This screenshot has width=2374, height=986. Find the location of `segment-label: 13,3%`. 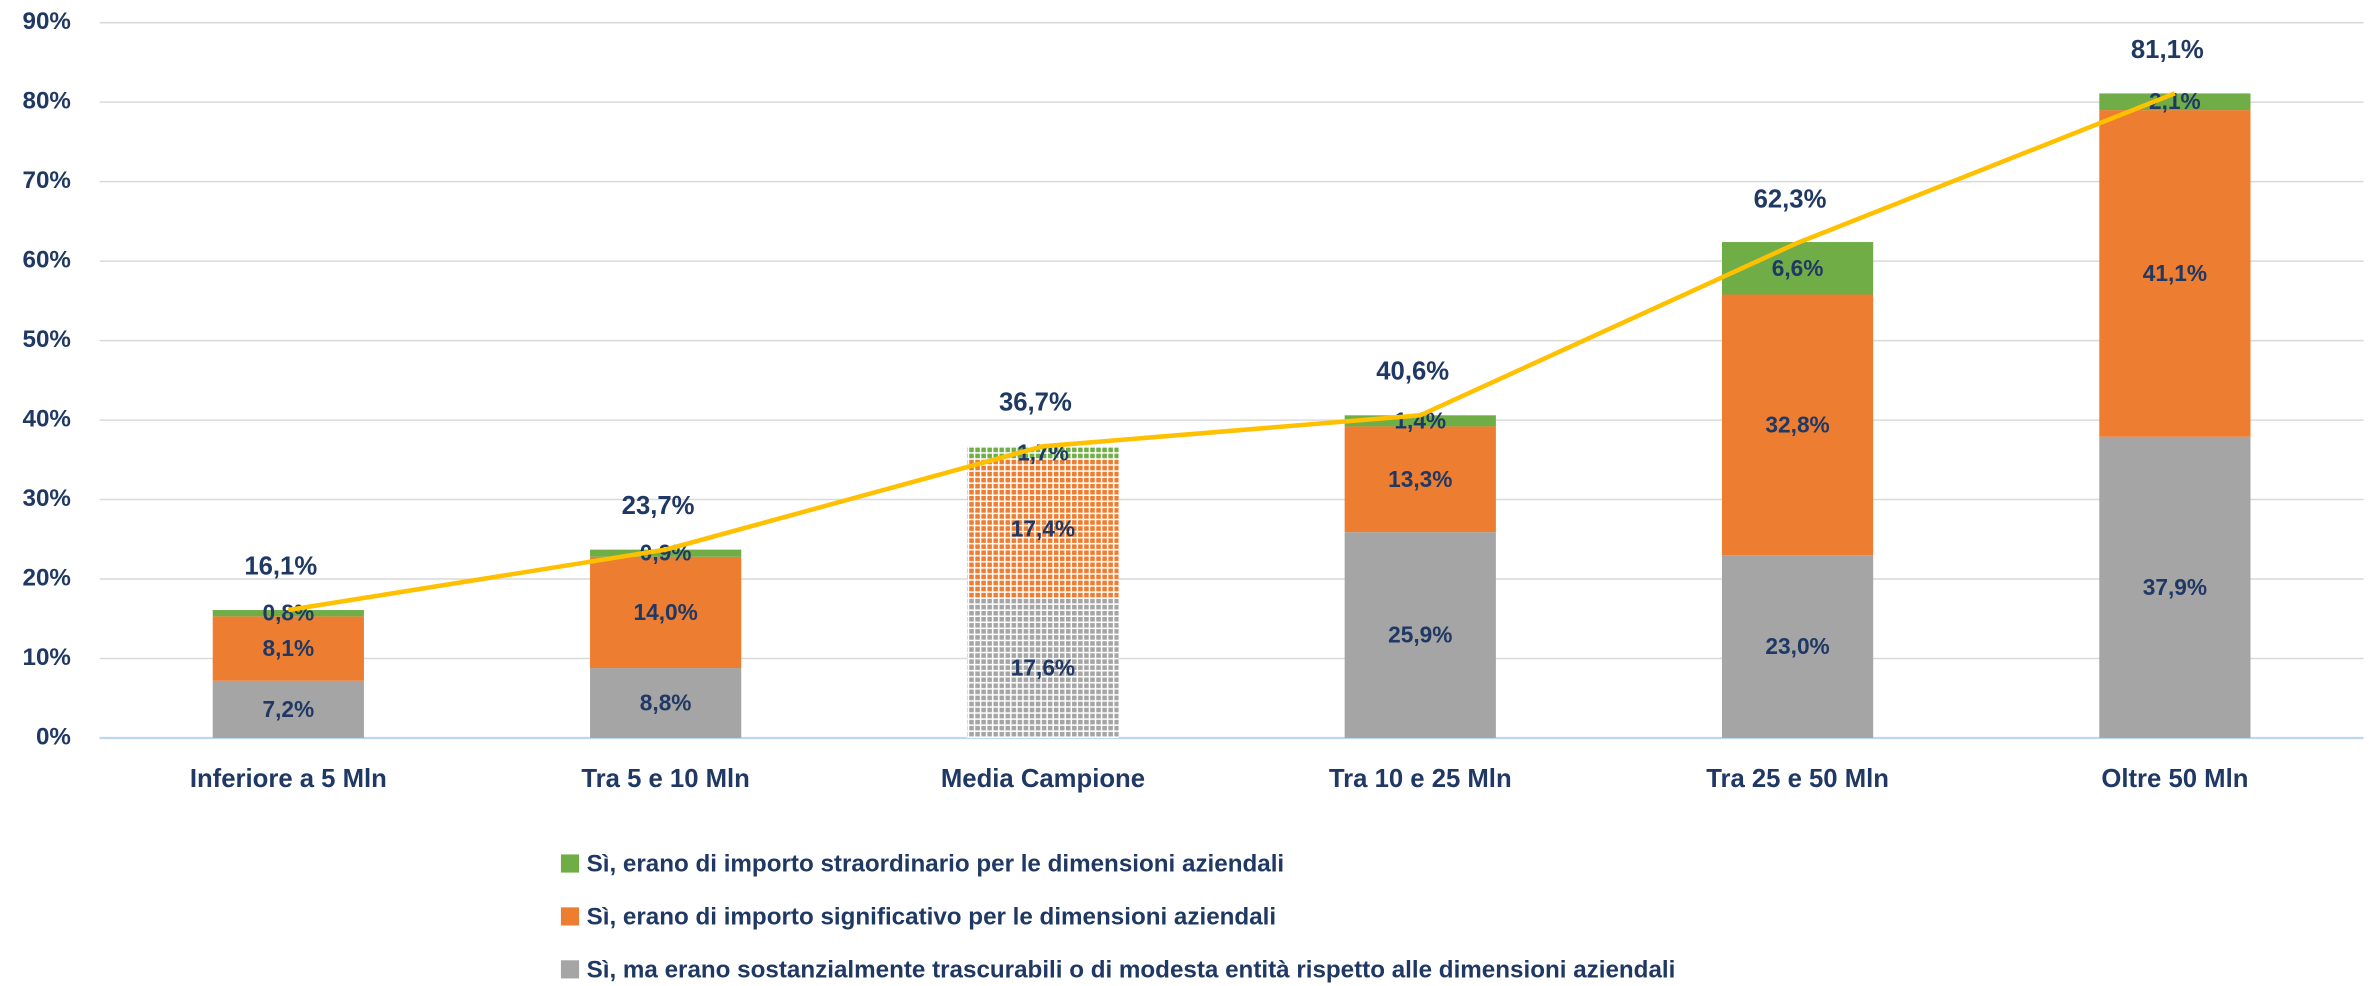

segment-label: 13,3% is located at coordinates (1420, 479).